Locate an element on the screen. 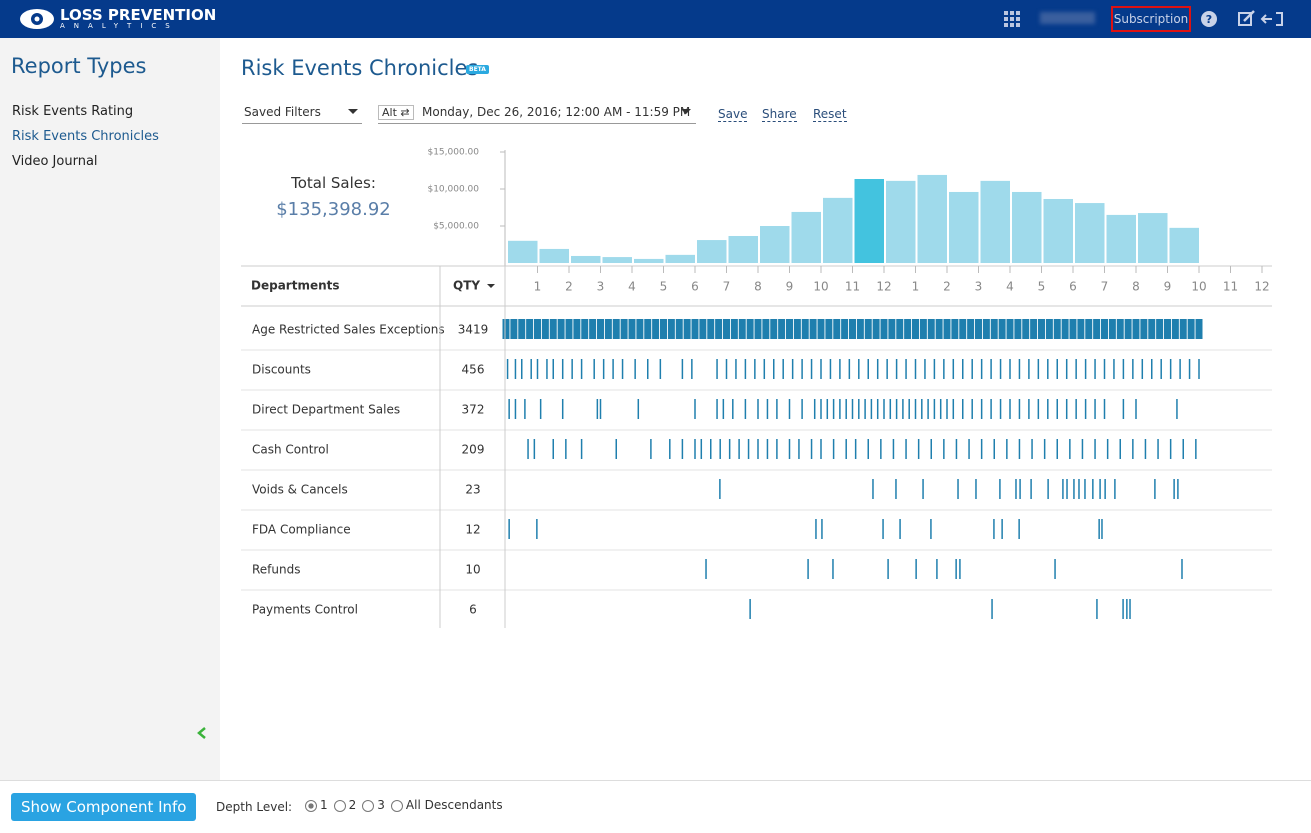 This screenshot has width=1311, height=833. depth-label: Depth Level: is located at coordinates (254, 807).